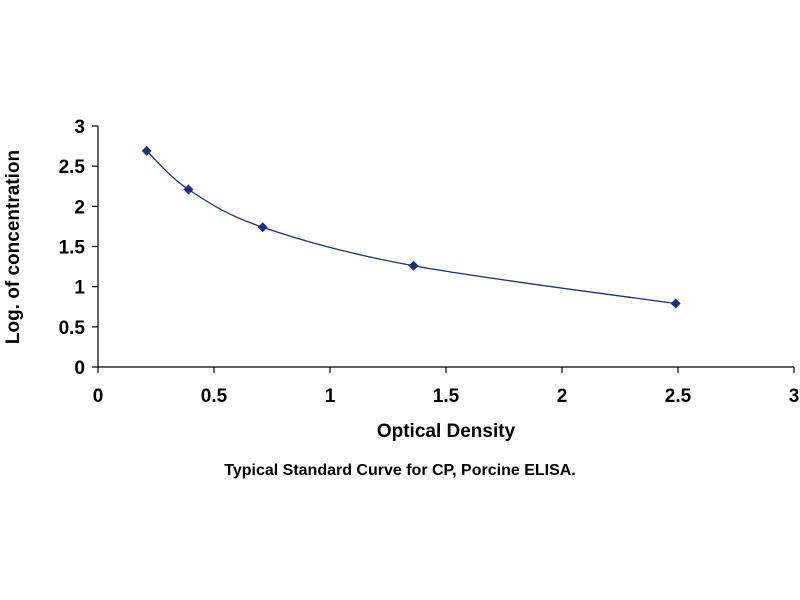  Describe the element at coordinates (330, 396) in the screenshot. I see `x-tick-label: 1` at that location.